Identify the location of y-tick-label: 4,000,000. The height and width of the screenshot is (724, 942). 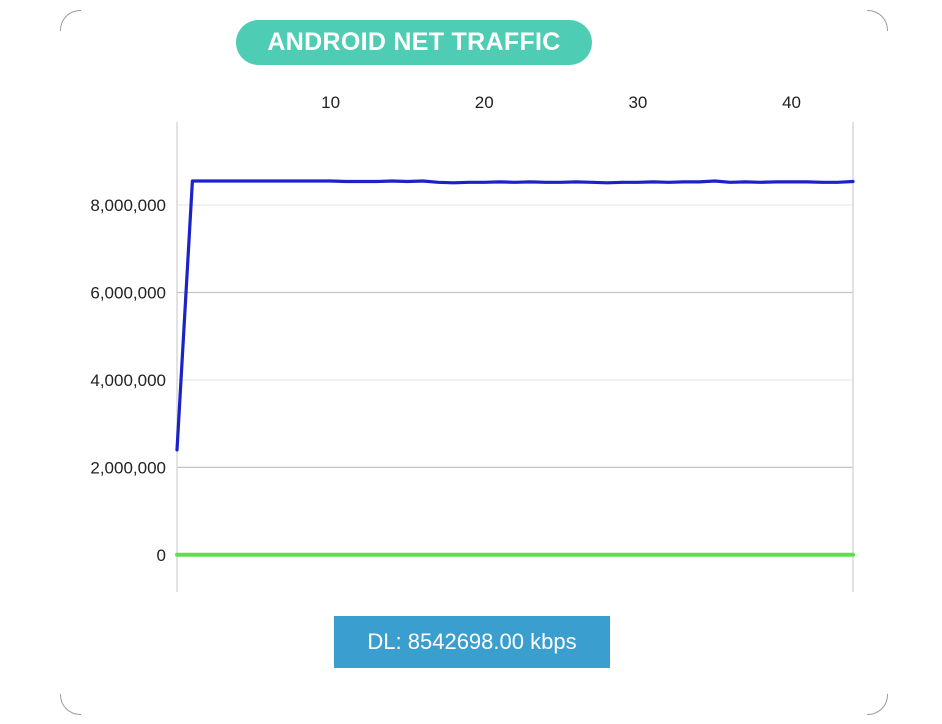
(128, 380).